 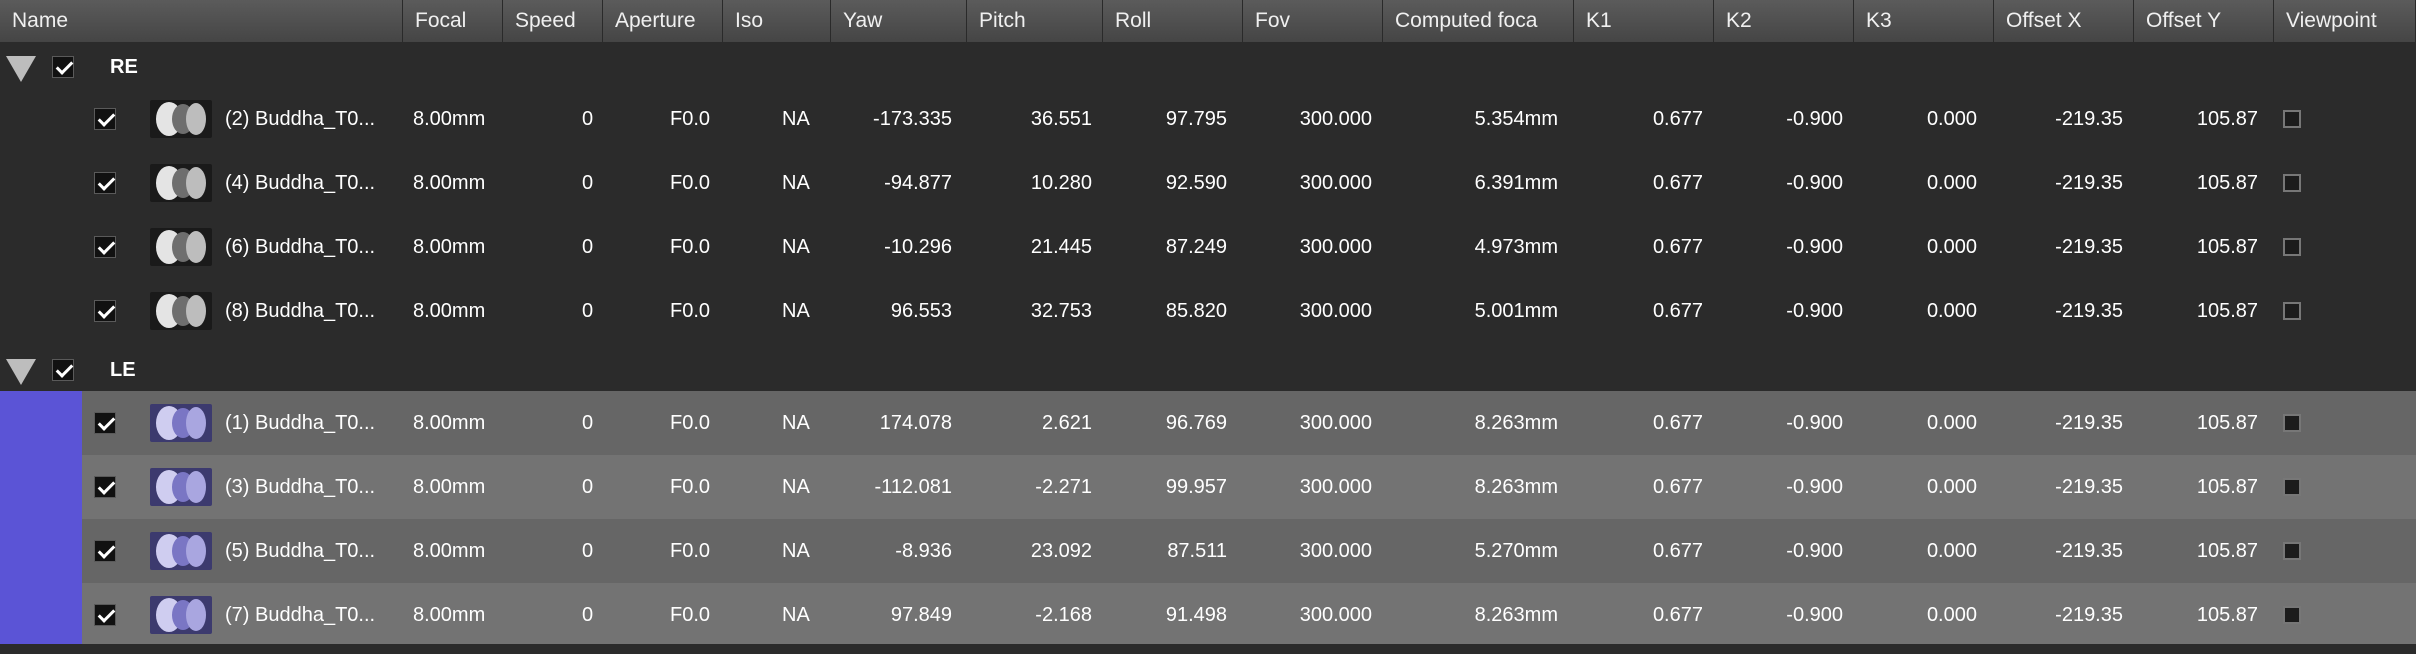 What do you see at coordinates (1196, 311) in the screenshot?
I see `cell-roll: 85.820` at bounding box center [1196, 311].